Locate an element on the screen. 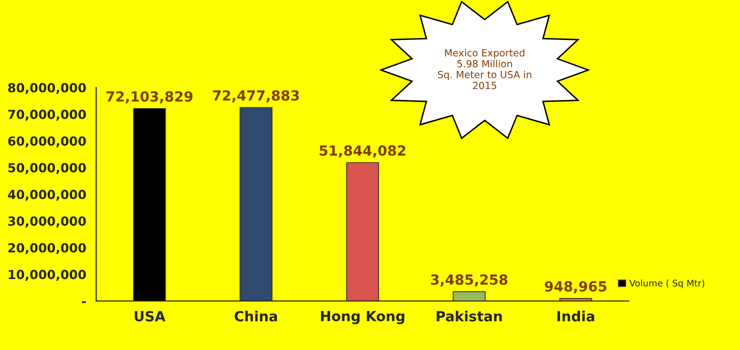  y-tick-label: 80,000,000 is located at coordinates (47, 88).